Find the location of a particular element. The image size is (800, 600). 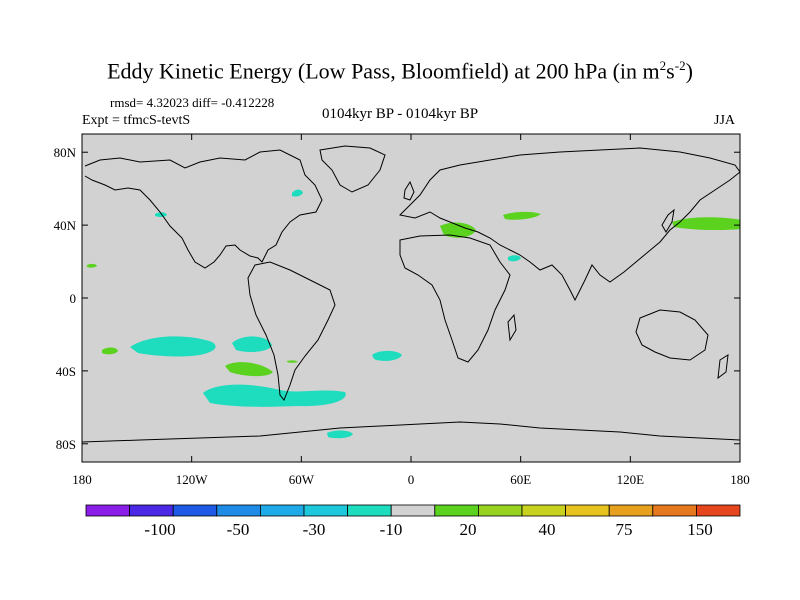

stats-text: rmsd= 4.32023 diff= -0.412228 is located at coordinates (192, 102).